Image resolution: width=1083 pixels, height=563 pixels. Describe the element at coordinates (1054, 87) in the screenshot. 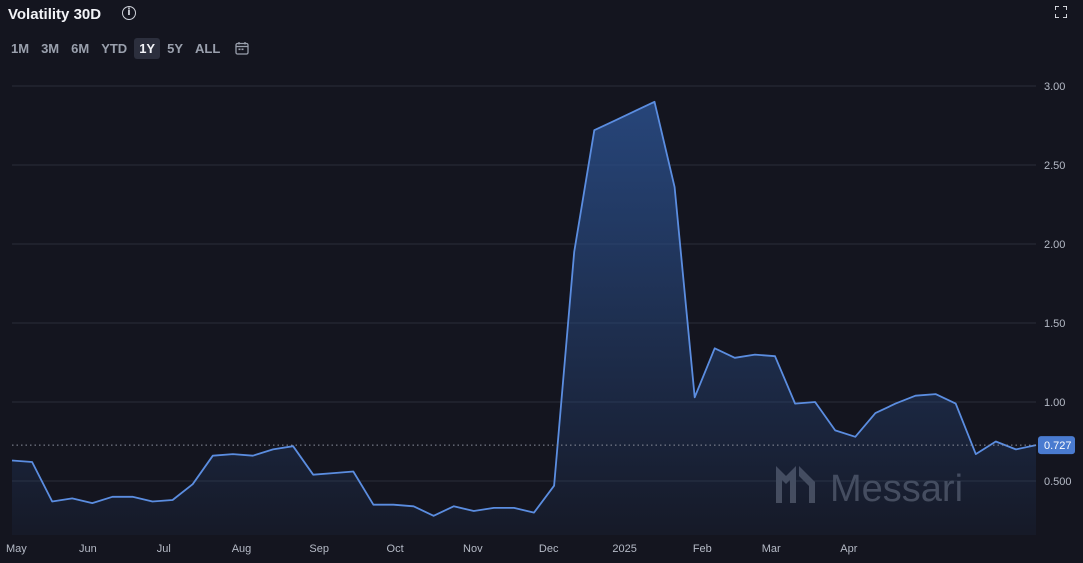

I see `y-tick-label: 3.00` at that location.